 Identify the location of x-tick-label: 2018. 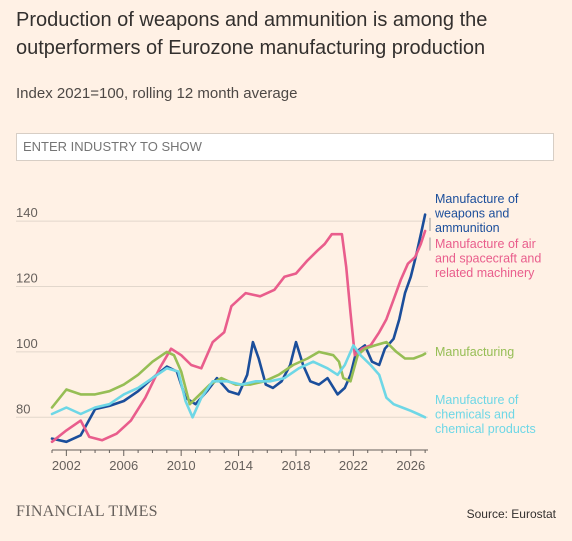
(296, 465).